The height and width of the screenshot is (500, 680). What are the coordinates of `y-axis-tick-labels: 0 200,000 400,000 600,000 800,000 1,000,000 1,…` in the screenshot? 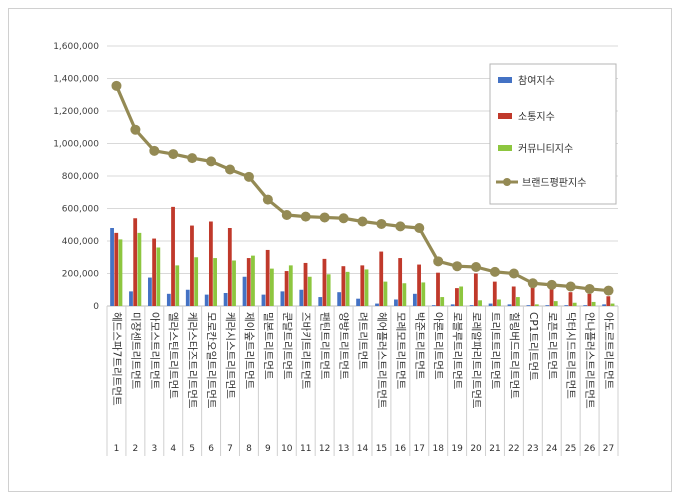 It's located at (76, 177).